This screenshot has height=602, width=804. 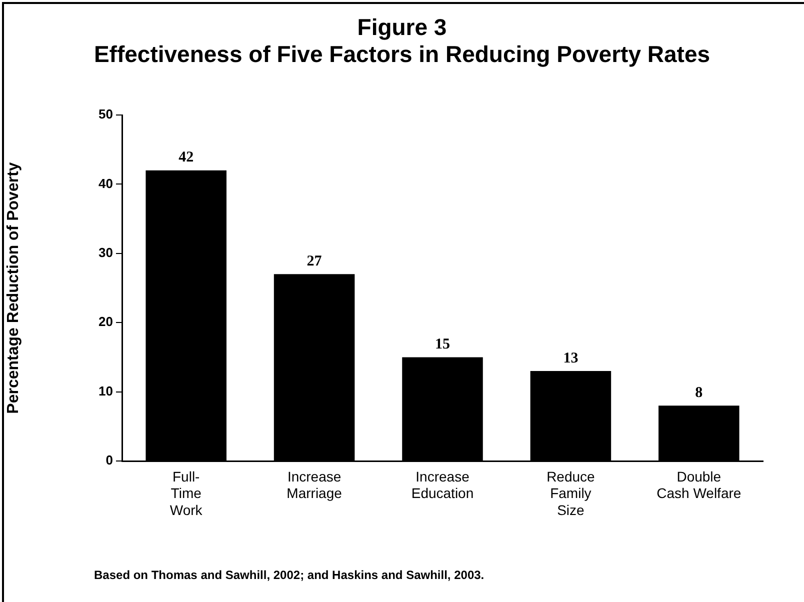 What do you see at coordinates (442, 485) in the screenshot?
I see `x-tick-label: Increase Education` at bounding box center [442, 485].